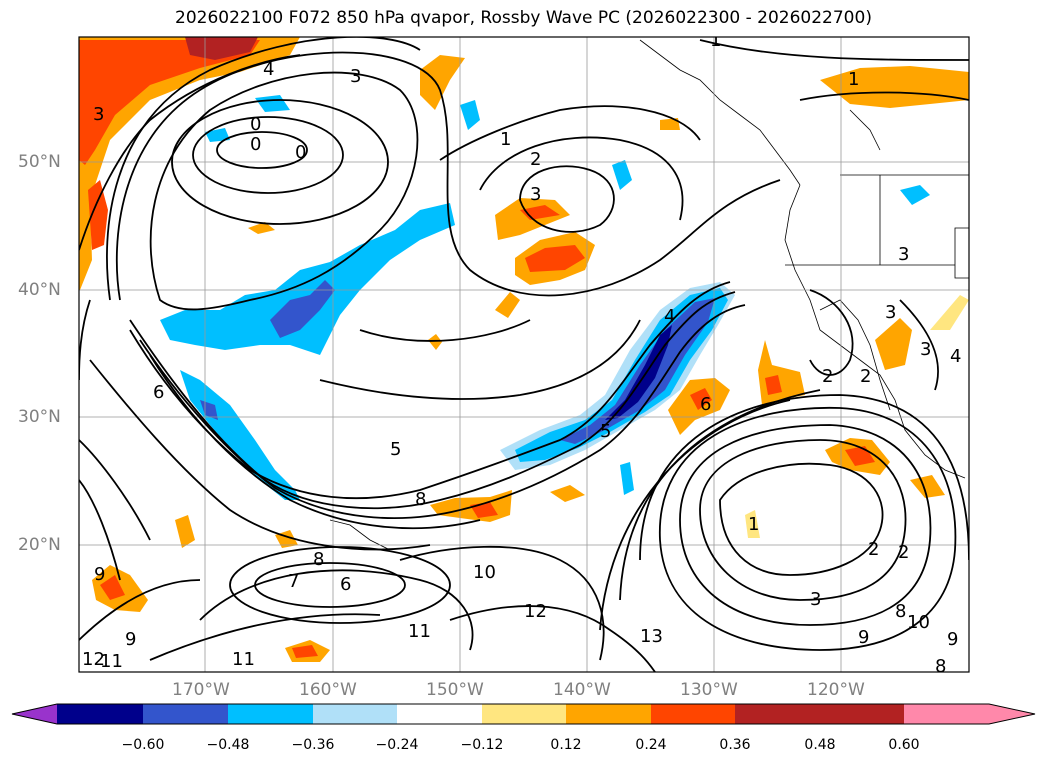 The image size is (1047, 765). What do you see at coordinates (820, 745) in the screenshot?
I see `colorbar-tick-label: 0.48` at bounding box center [820, 745].